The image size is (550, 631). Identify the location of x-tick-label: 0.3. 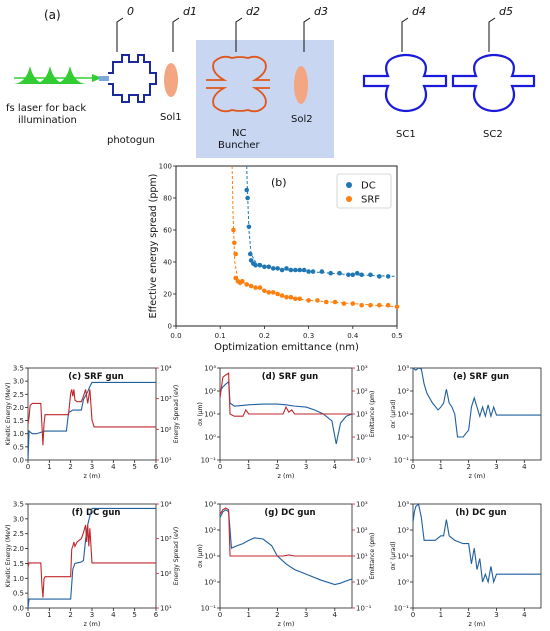
(308, 336).